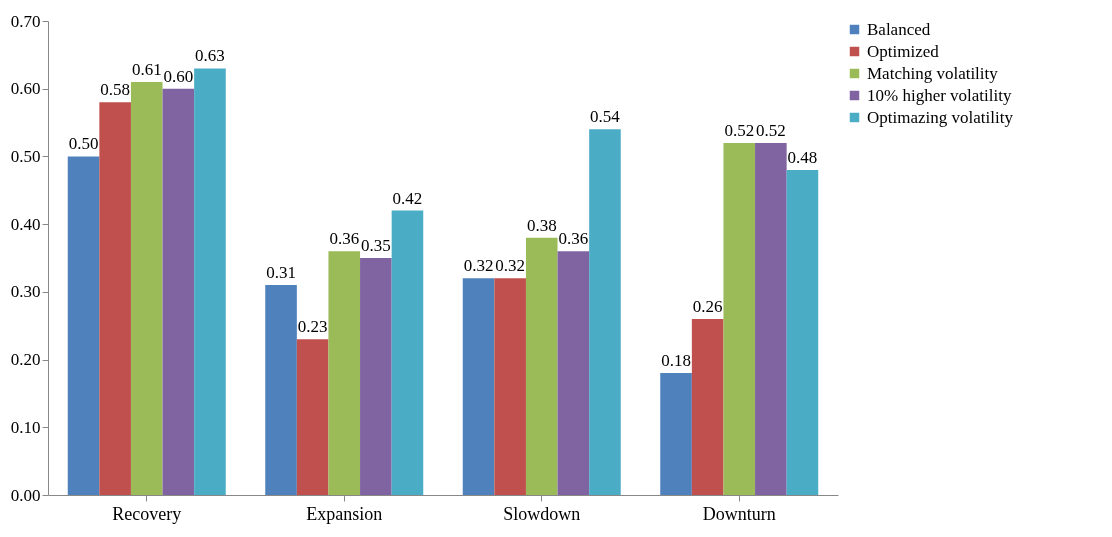 The width and height of the screenshot is (1112, 537). I want to click on data-label: 0.31, so click(281, 273).